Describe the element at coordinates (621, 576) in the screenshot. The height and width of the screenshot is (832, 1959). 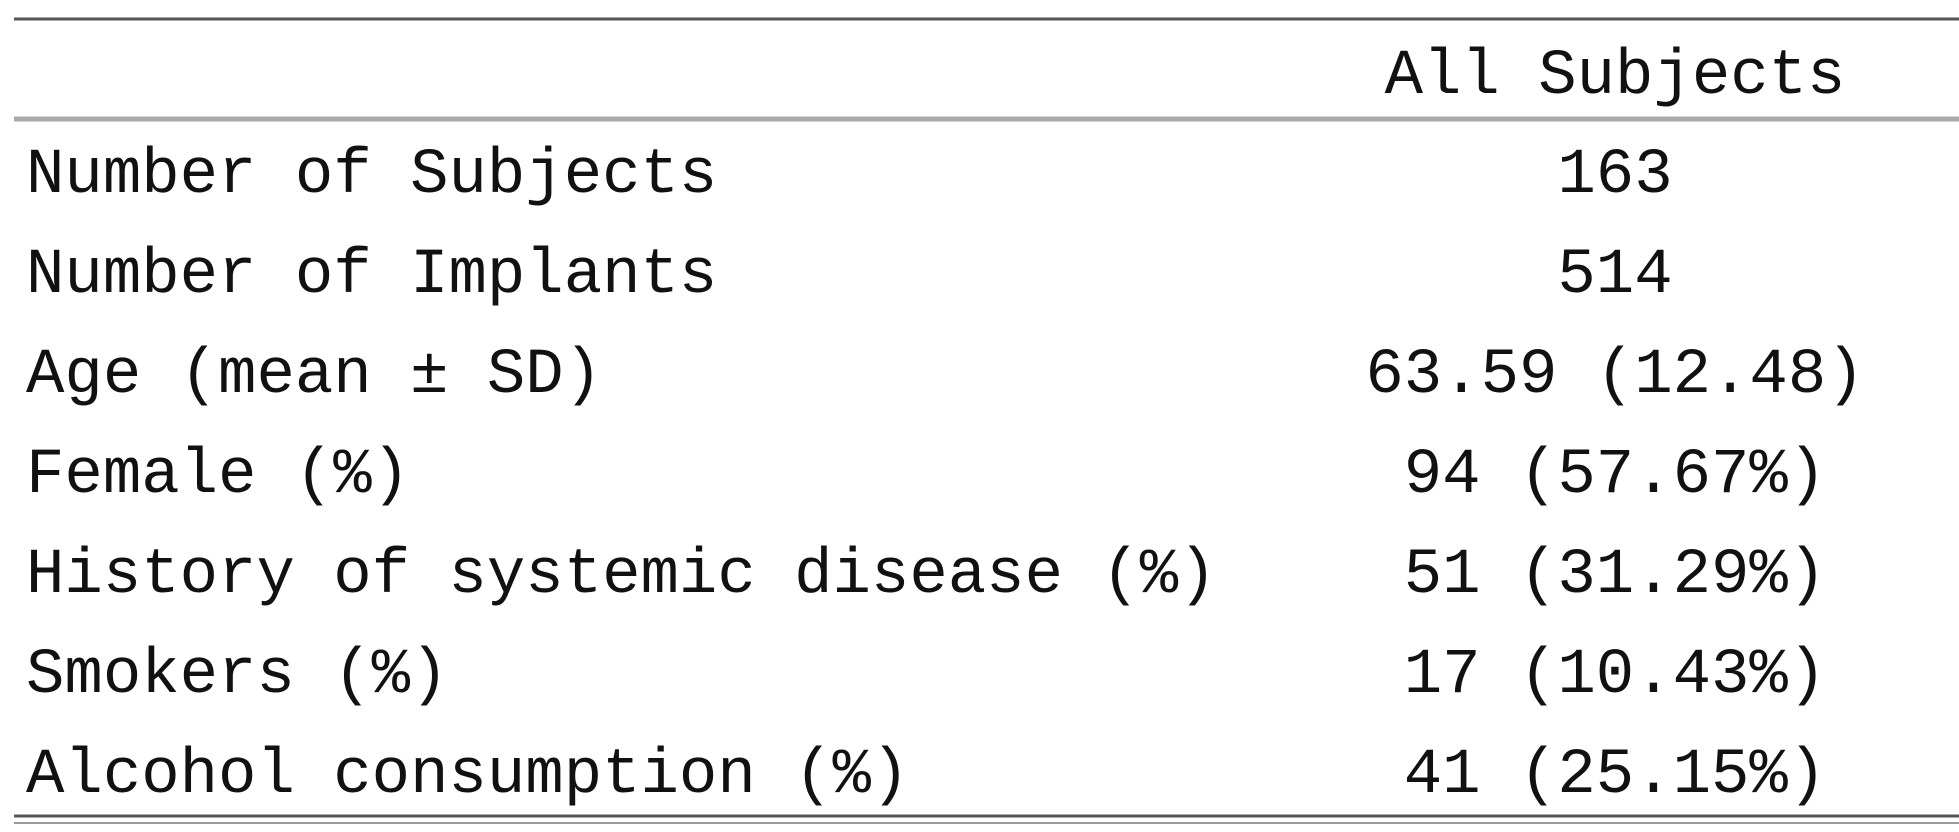
I see `row-label: History of systemic disease (%)` at that location.